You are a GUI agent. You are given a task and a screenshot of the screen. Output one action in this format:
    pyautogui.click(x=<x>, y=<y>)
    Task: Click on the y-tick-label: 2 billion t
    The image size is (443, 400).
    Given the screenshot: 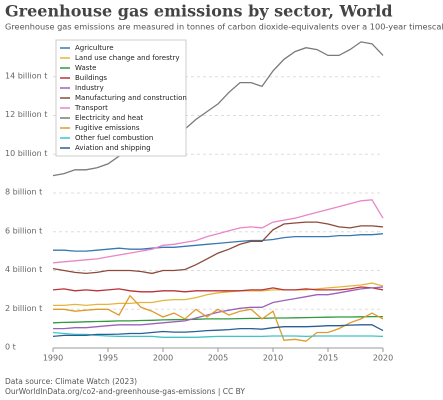 What is the action you would take?
    pyautogui.click(x=23, y=308)
    